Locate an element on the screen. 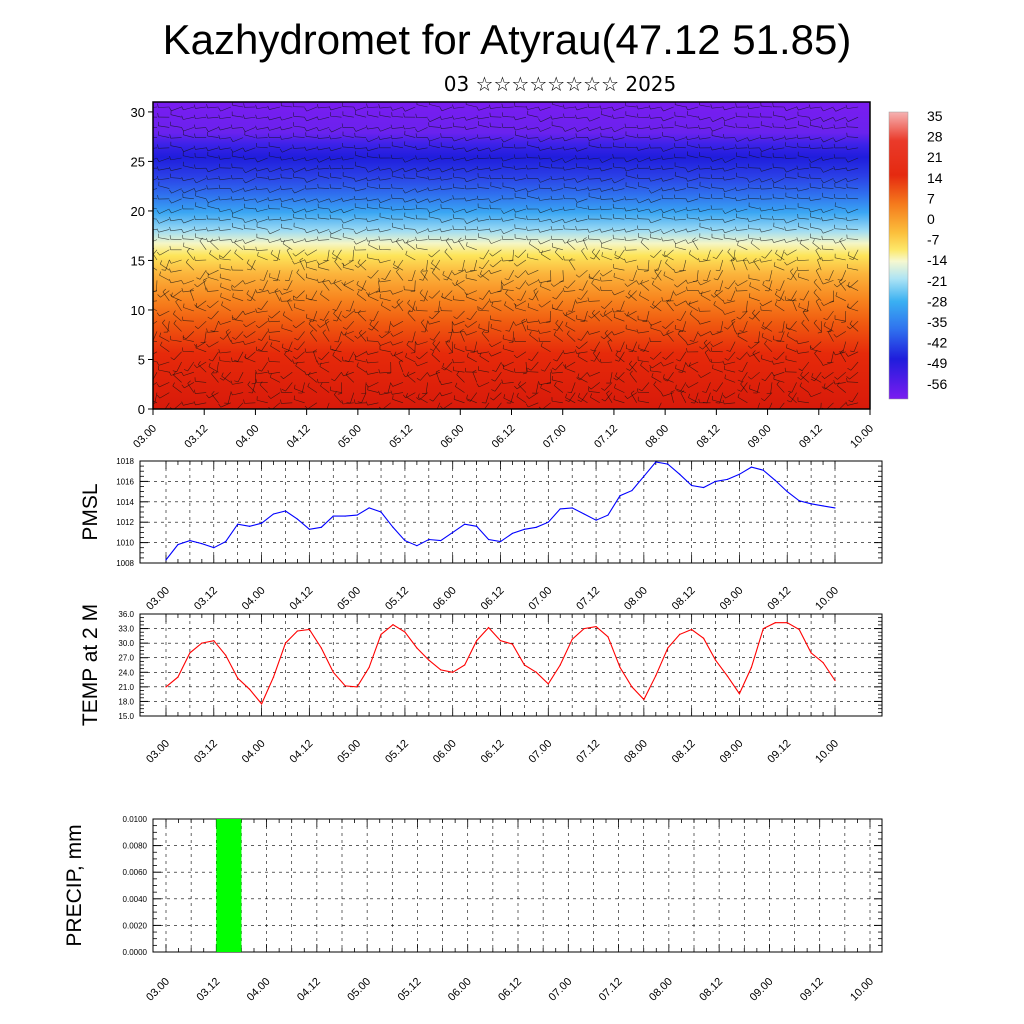 The width and height of the screenshot is (1024, 1024). colorbar-label: -42 is located at coordinates (937, 343).